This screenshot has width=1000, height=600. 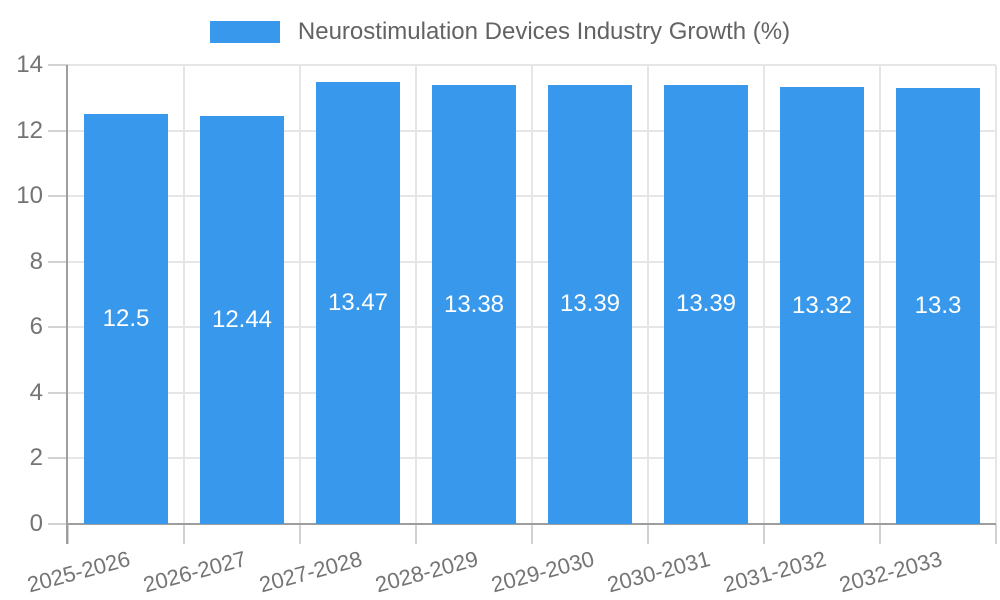 I want to click on y-tick-label: 14, so click(x=29, y=64).